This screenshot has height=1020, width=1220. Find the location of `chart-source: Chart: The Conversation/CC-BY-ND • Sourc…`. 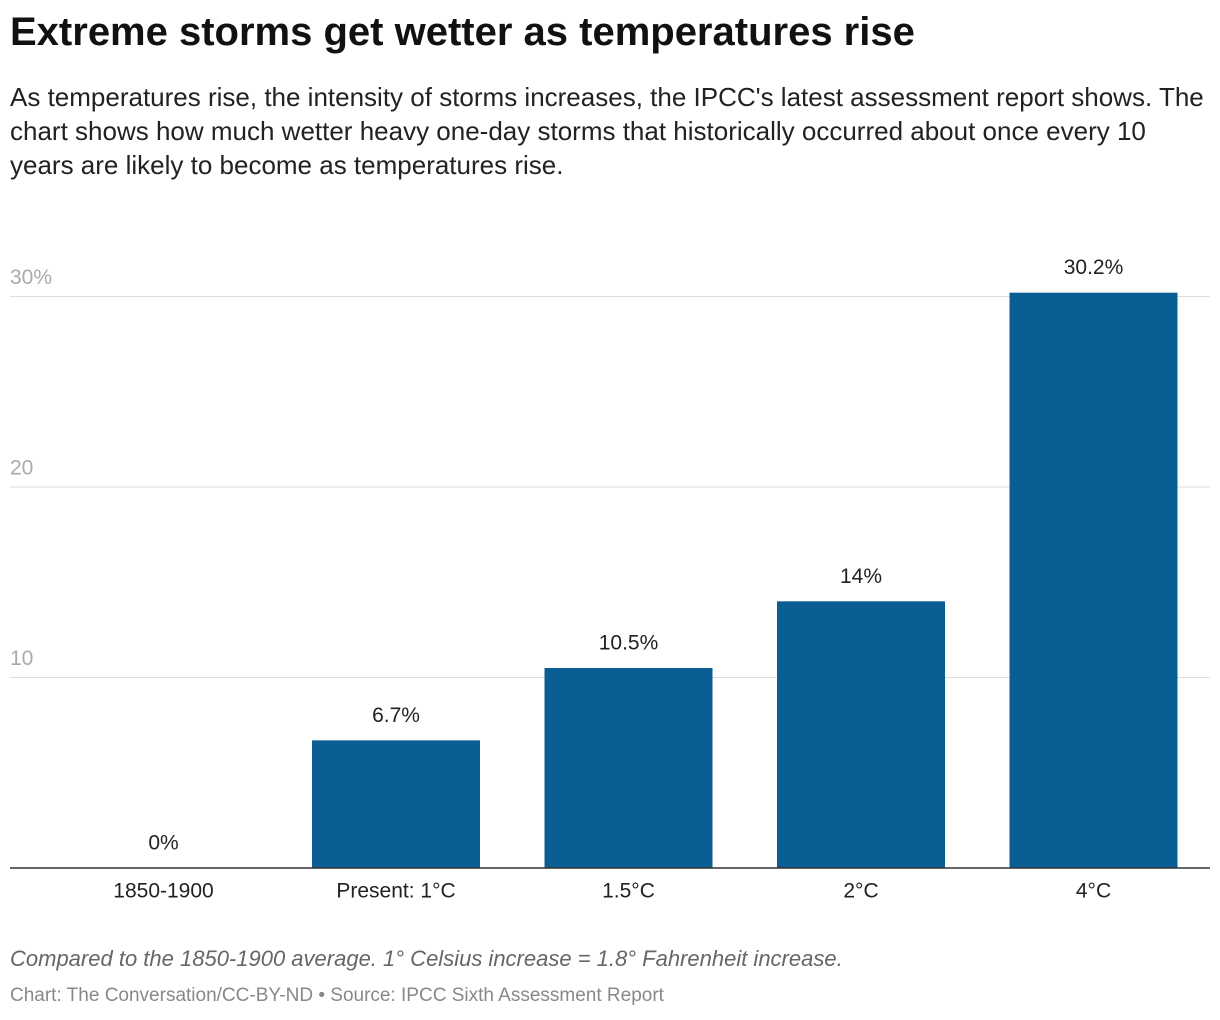

chart-source: Chart: The Conversation/CC-BY-ND • Sourc… is located at coordinates (337, 995).